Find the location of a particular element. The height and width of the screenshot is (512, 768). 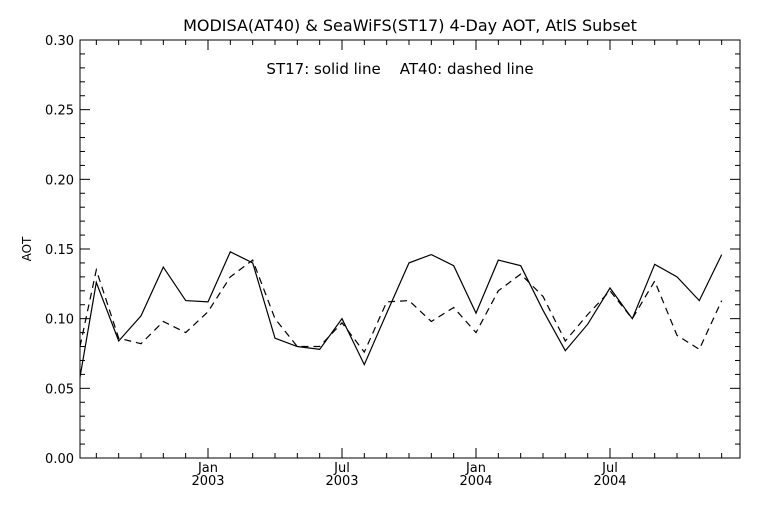

y-tick-label: 0.05 is located at coordinates (59, 389).